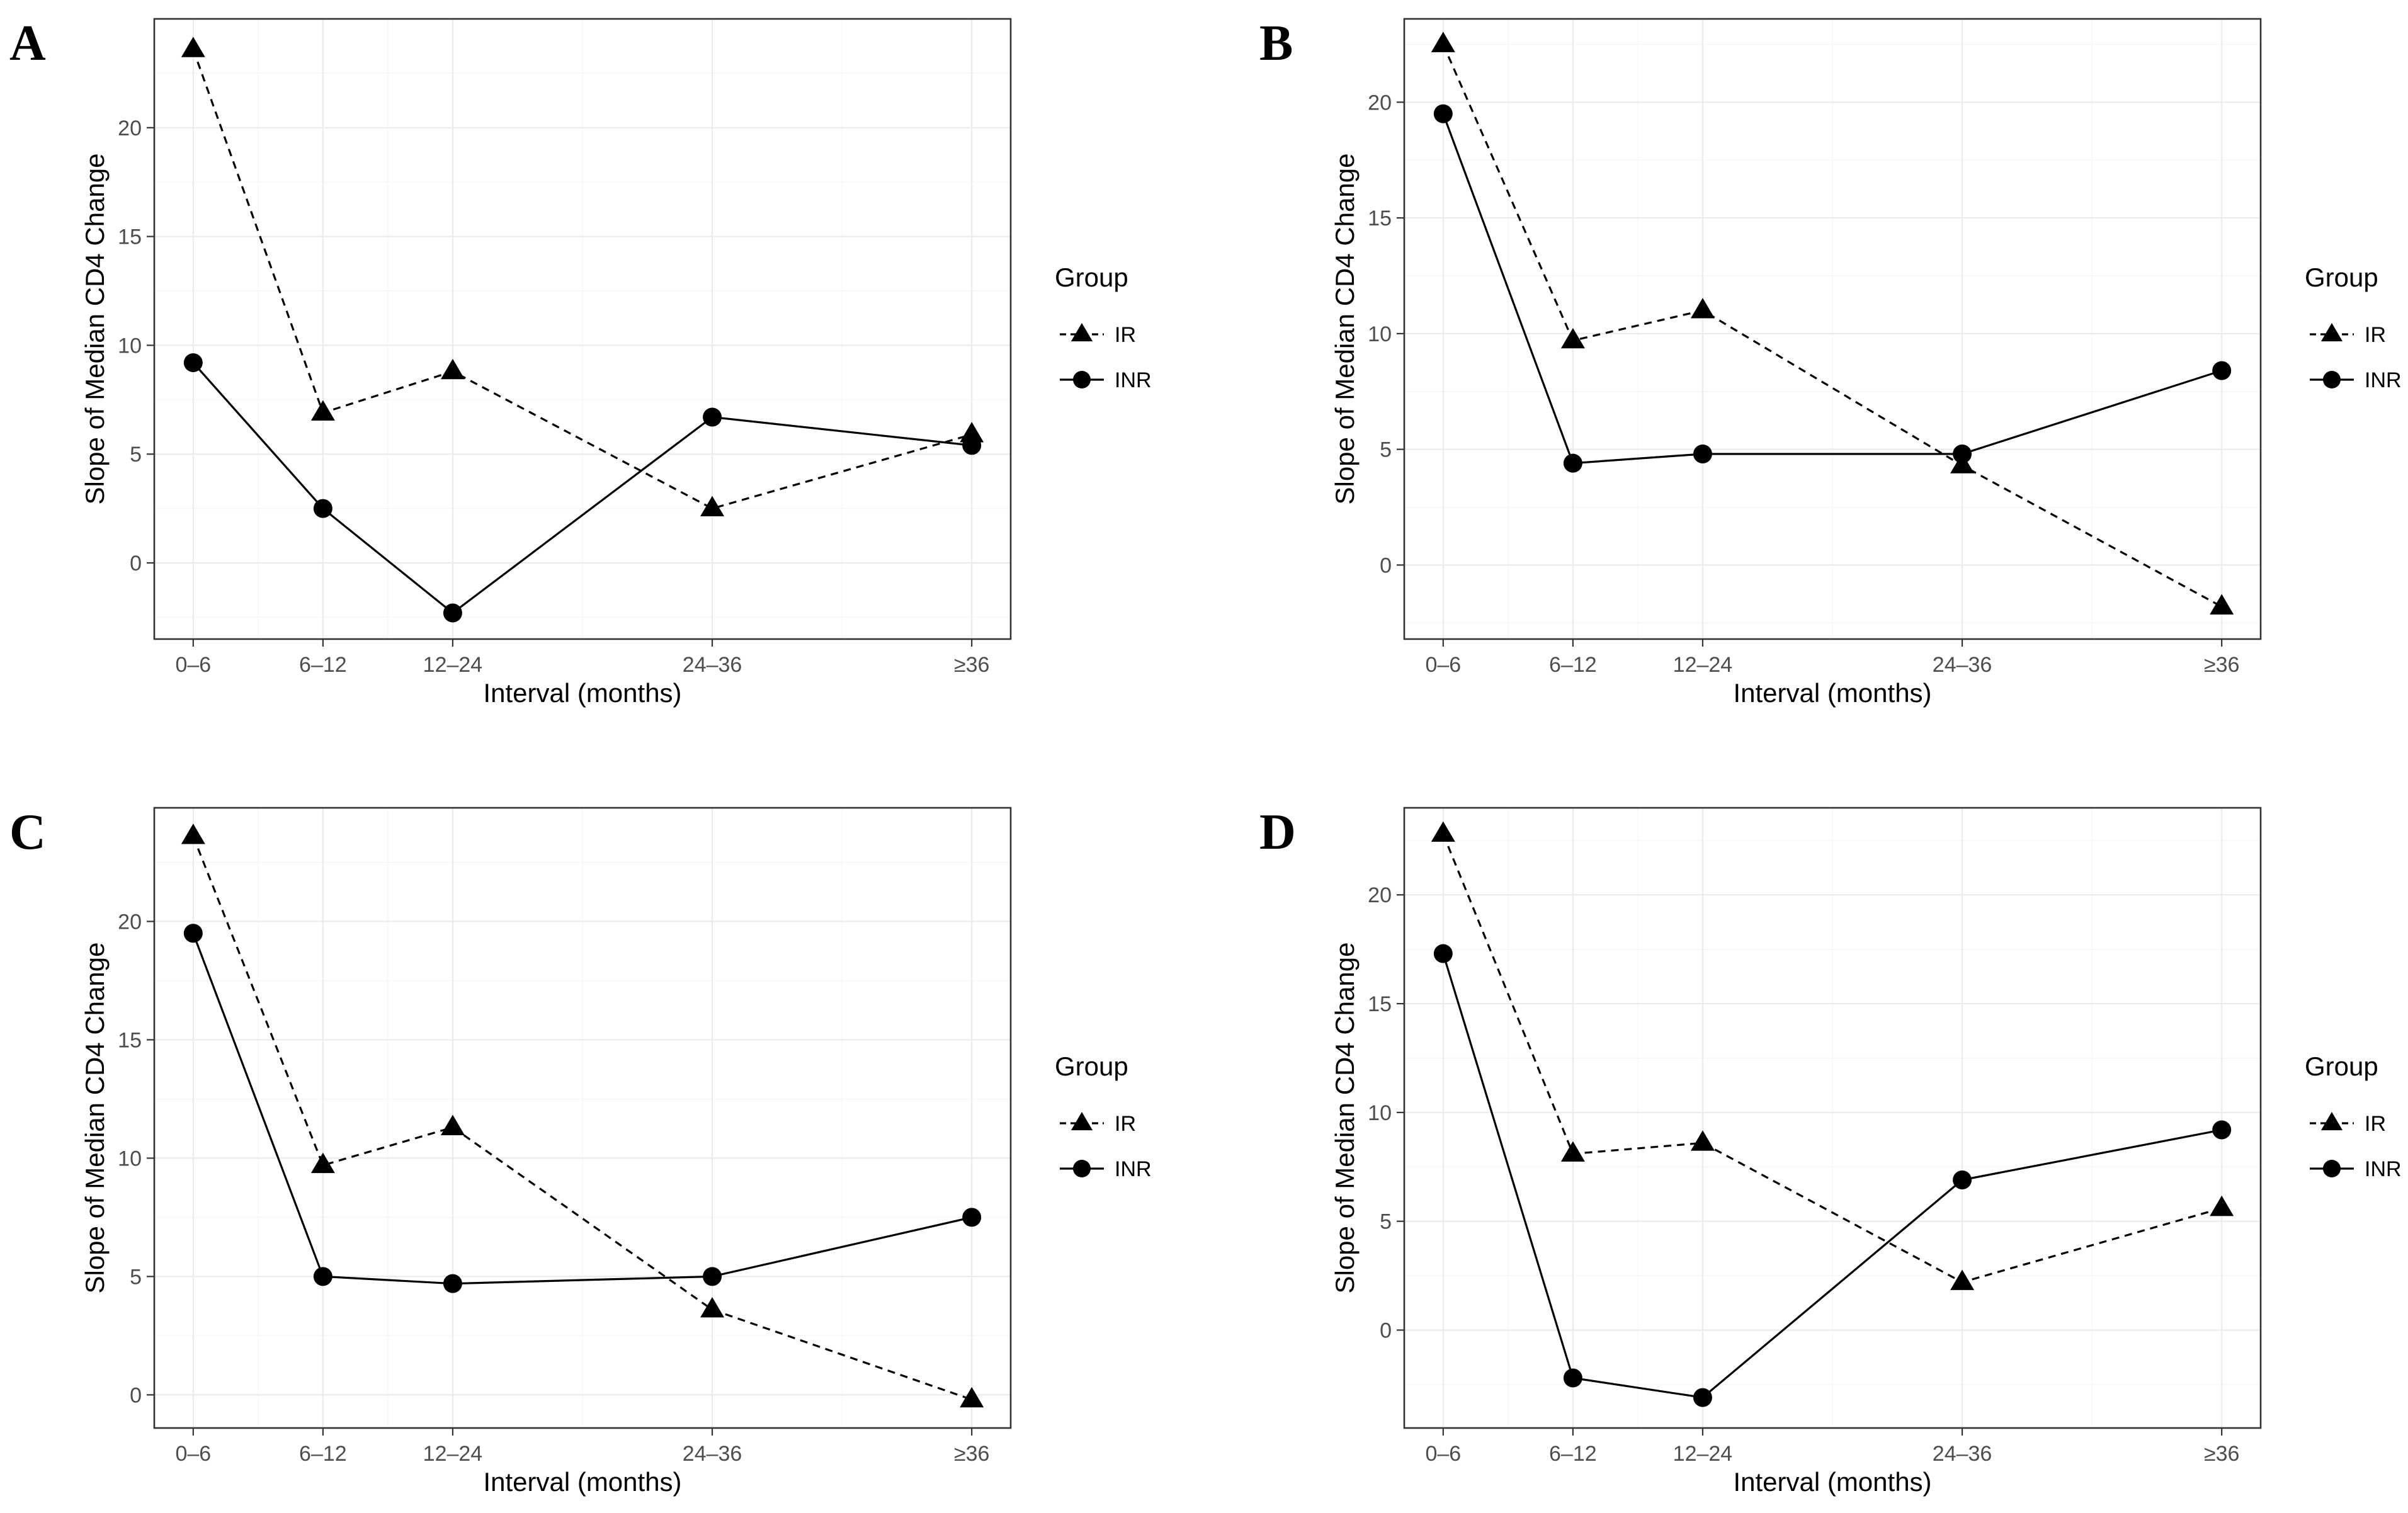 This screenshot has width=2408, height=1513. What do you see at coordinates (27, 43) in the screenshot?
I see `panel-letter: A` at bounding box center [27, 43].